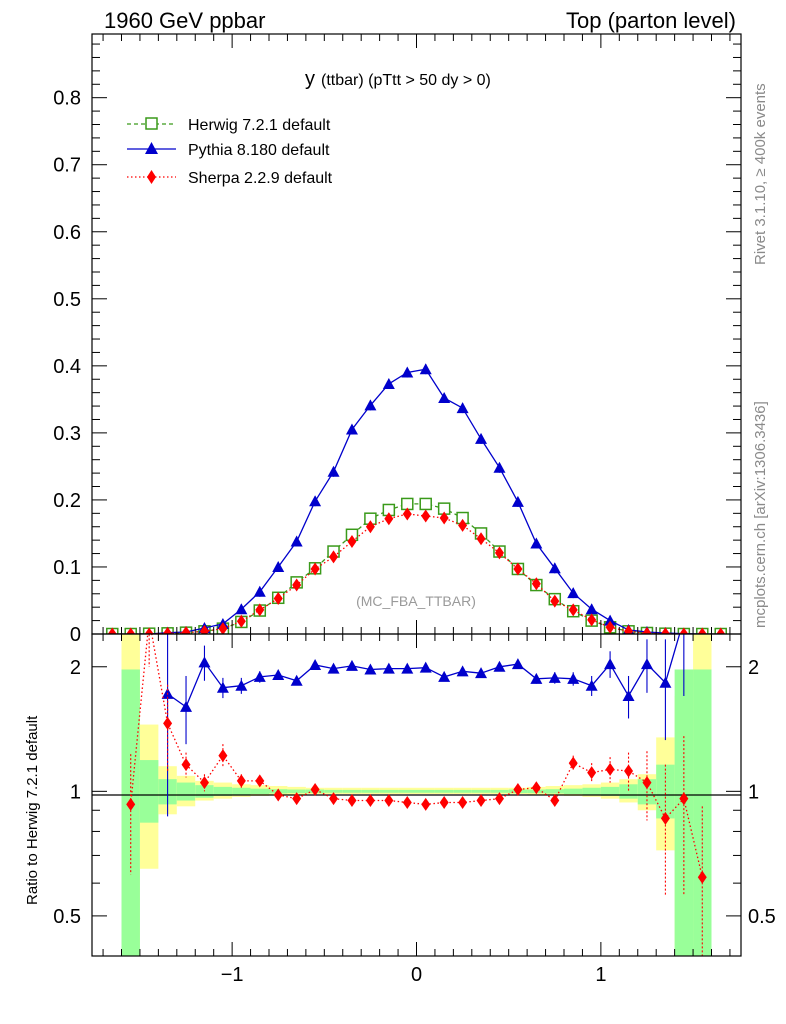 The image size is (786, 1024). I want to click on ratio-ytick-label: 0.5, so click(67, 917).